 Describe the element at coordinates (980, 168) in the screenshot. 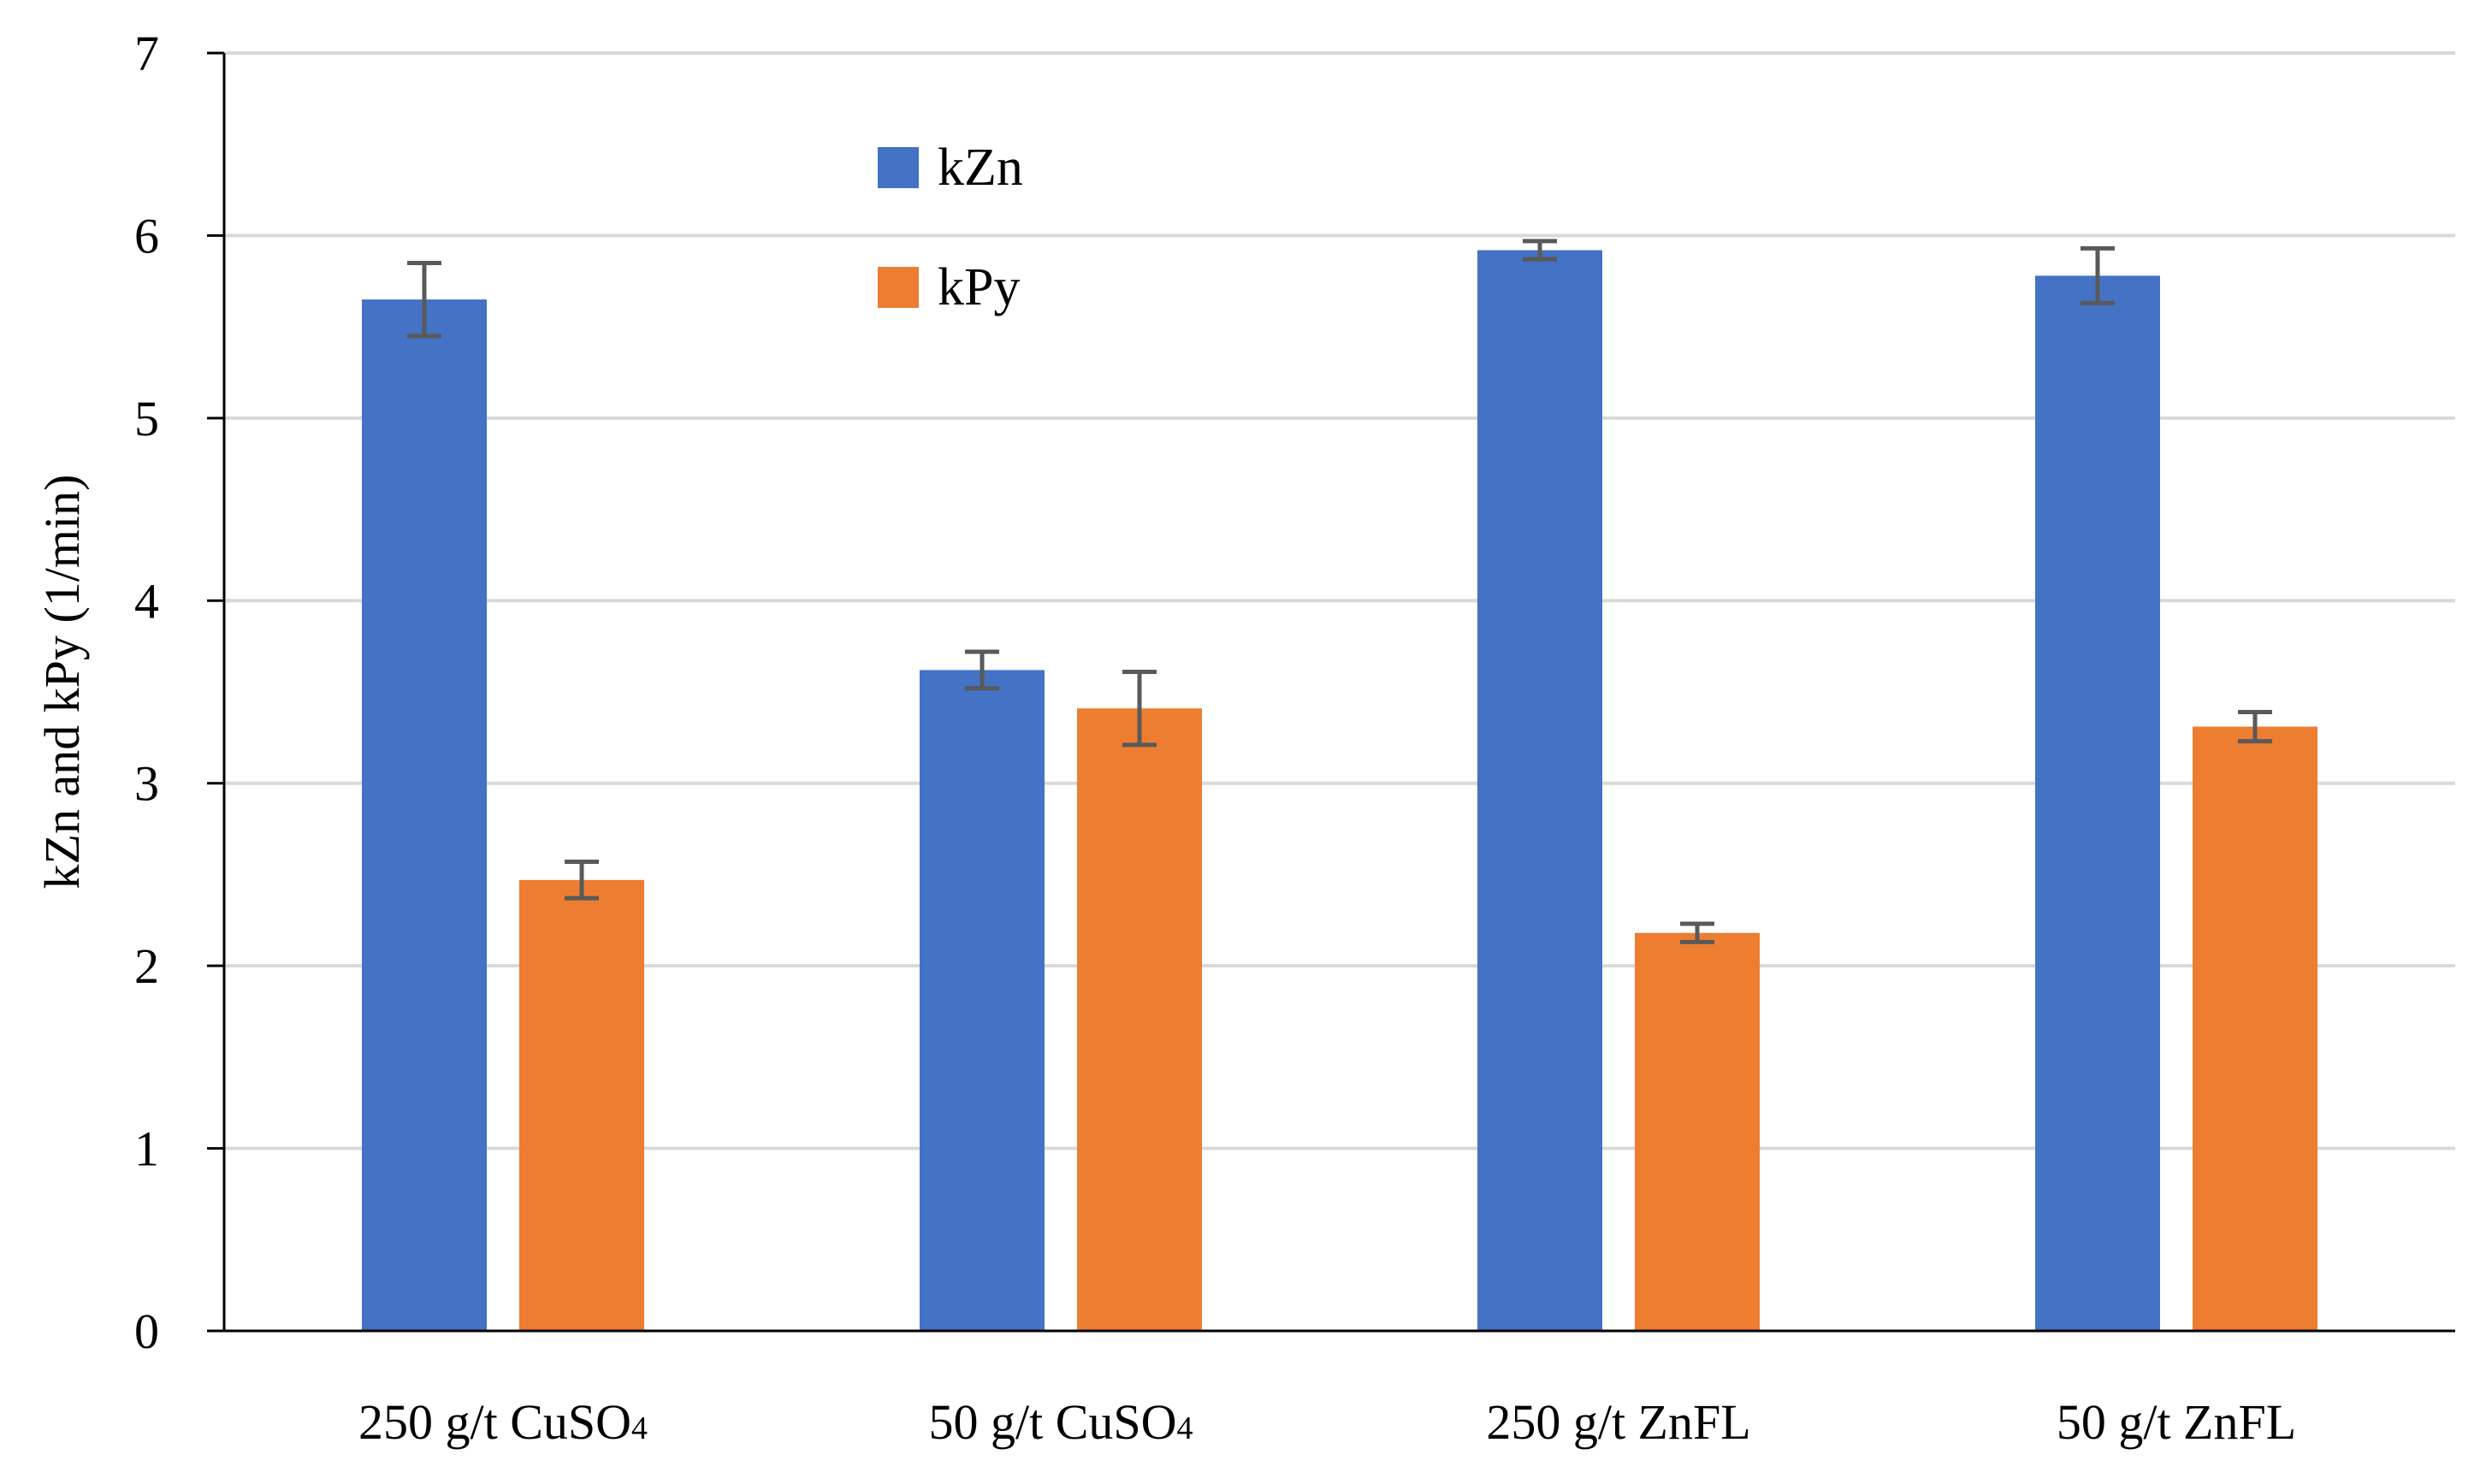

I see `legend-label-kzn: kZn` at that location.